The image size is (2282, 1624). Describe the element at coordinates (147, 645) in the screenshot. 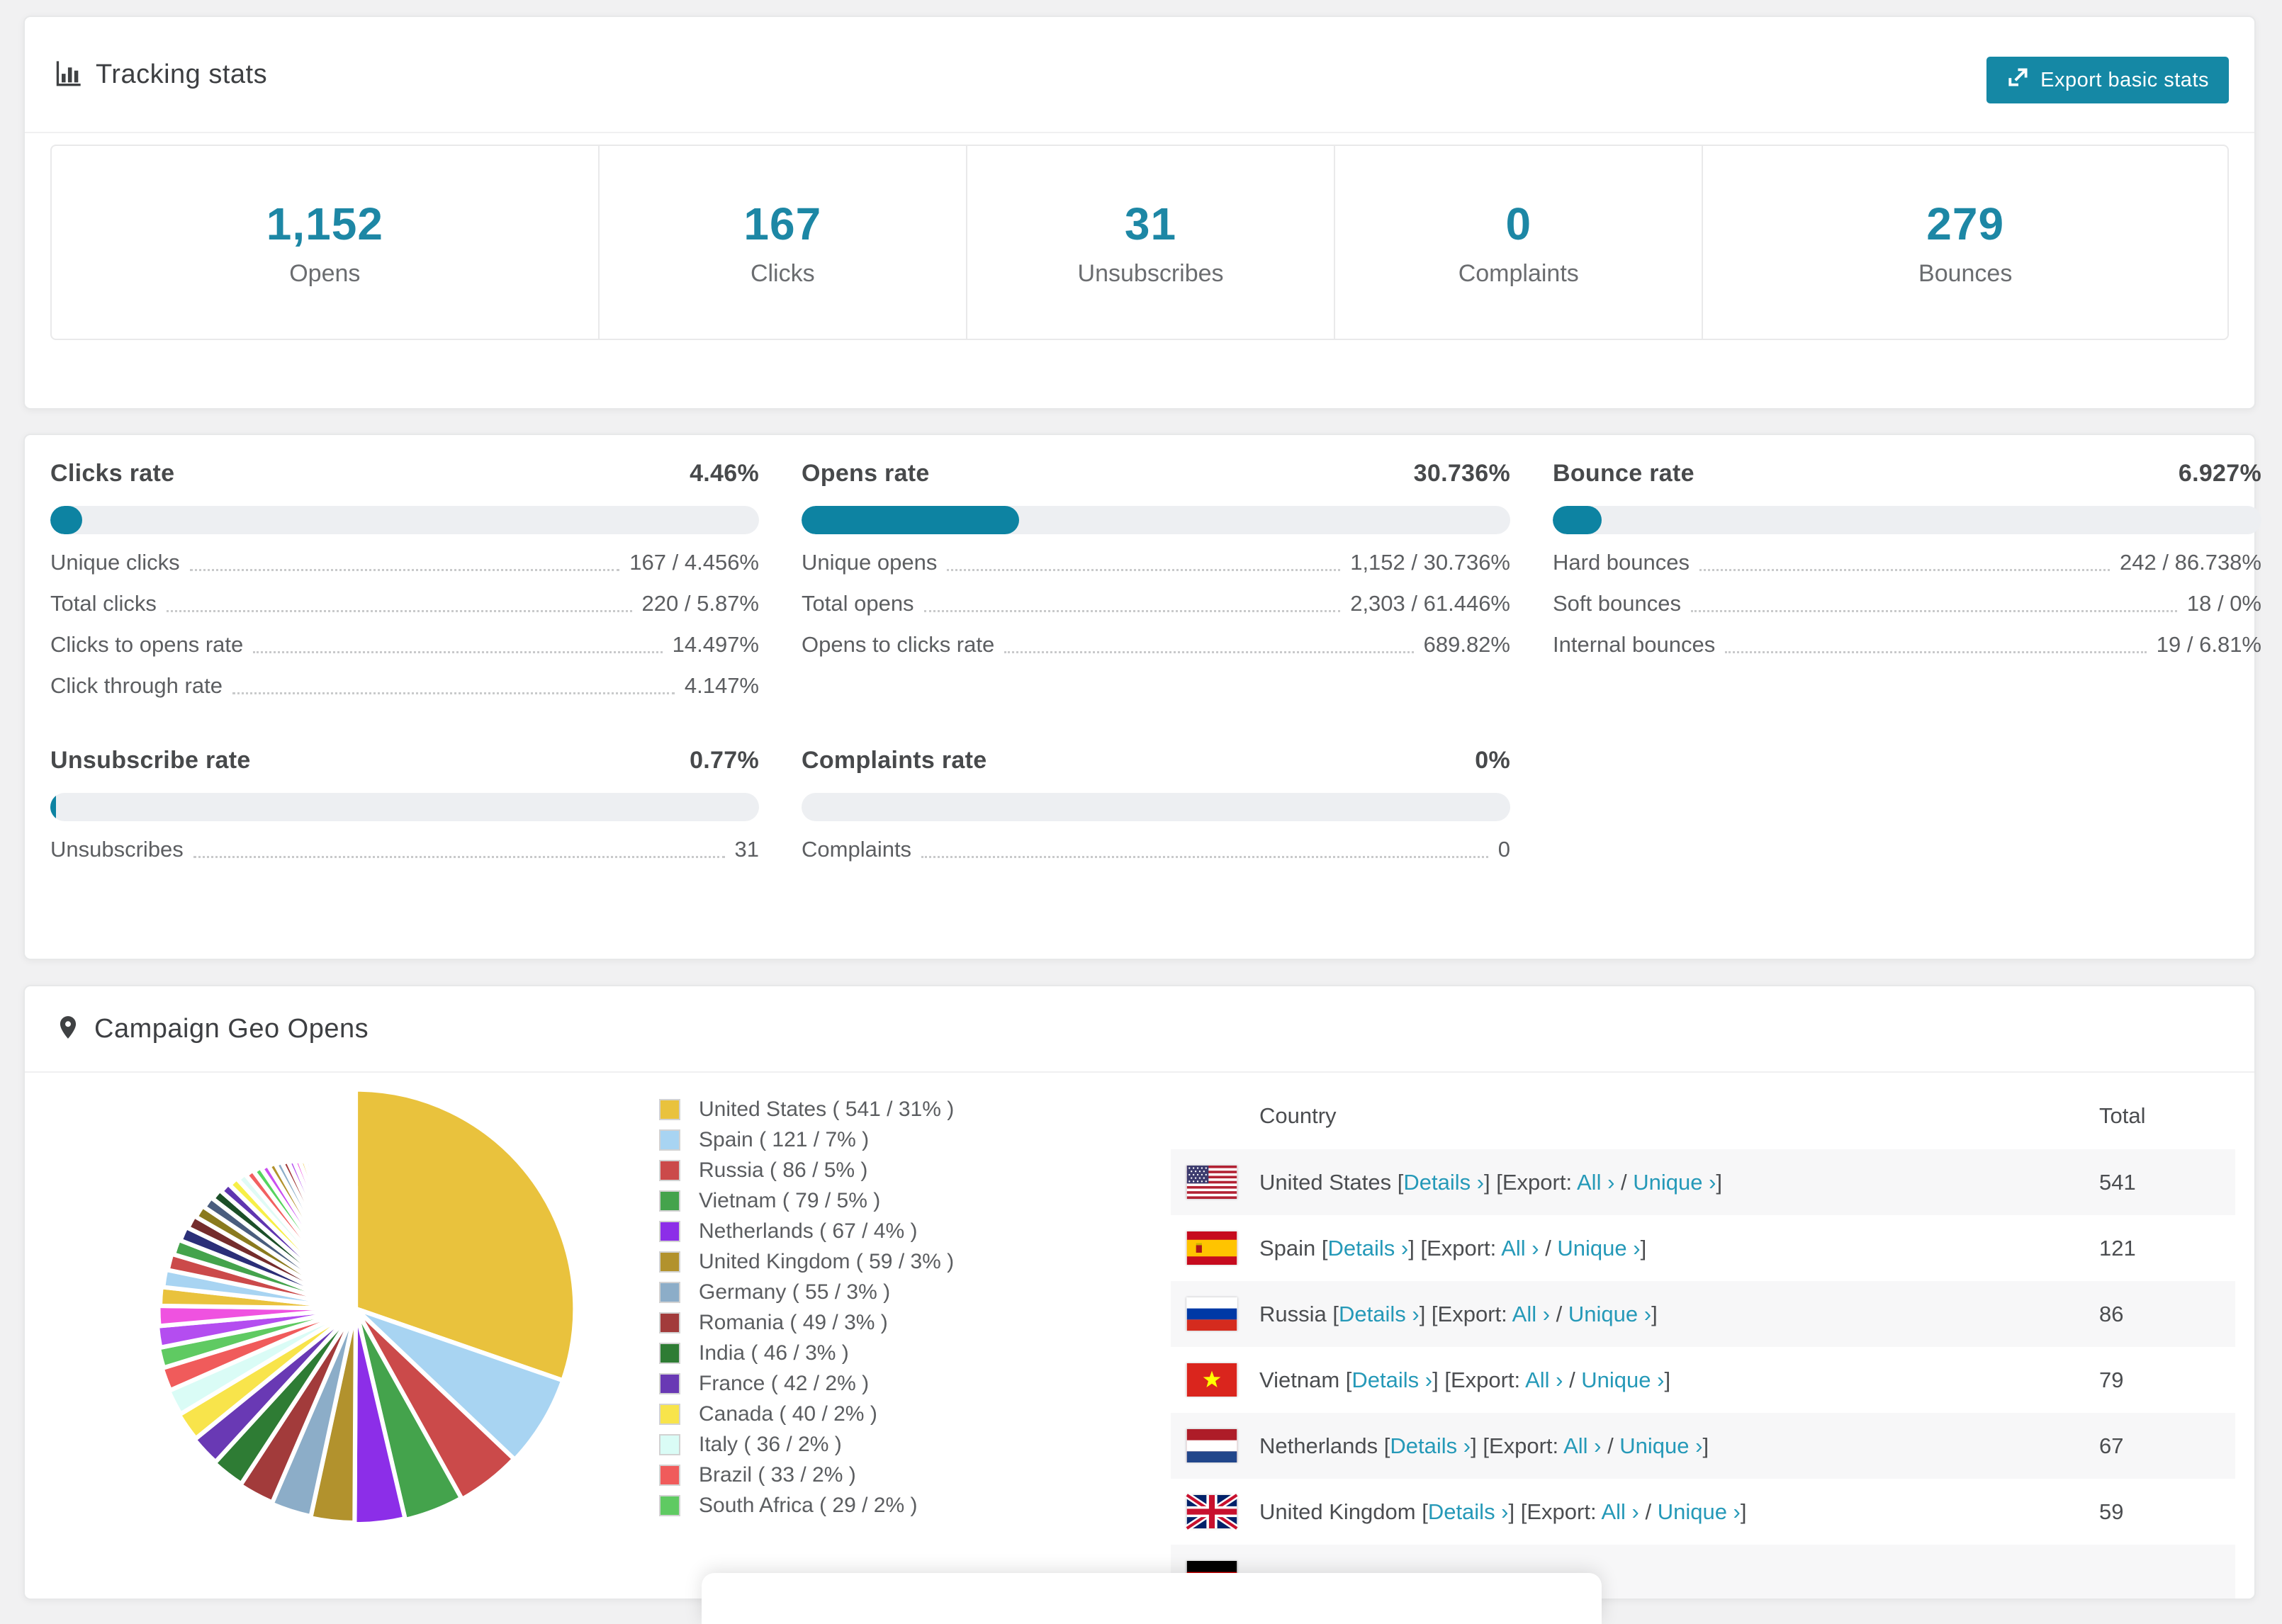

I see `rate-row-label: Clicks to opens rate` at that location.